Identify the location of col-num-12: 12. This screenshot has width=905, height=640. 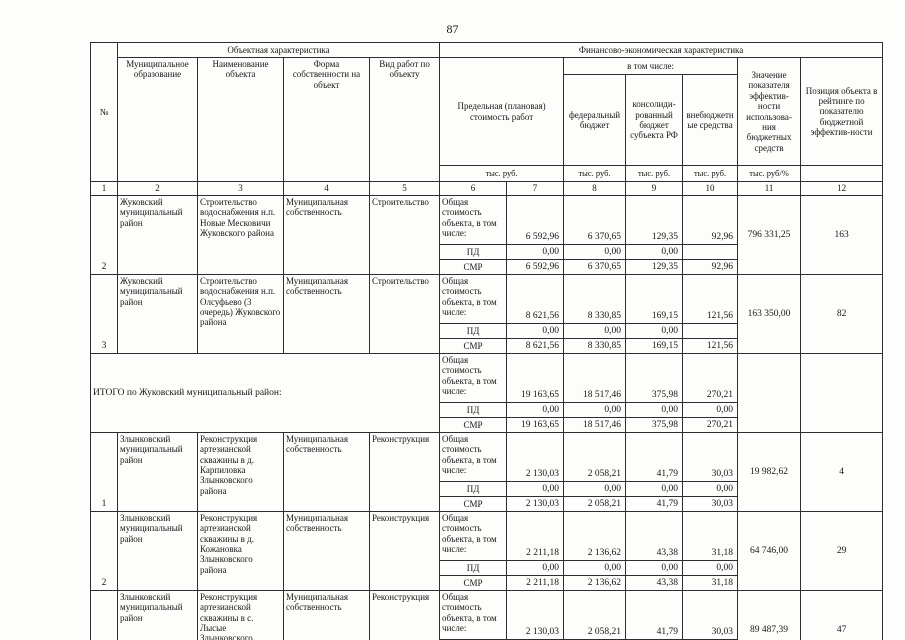
(842, 188).